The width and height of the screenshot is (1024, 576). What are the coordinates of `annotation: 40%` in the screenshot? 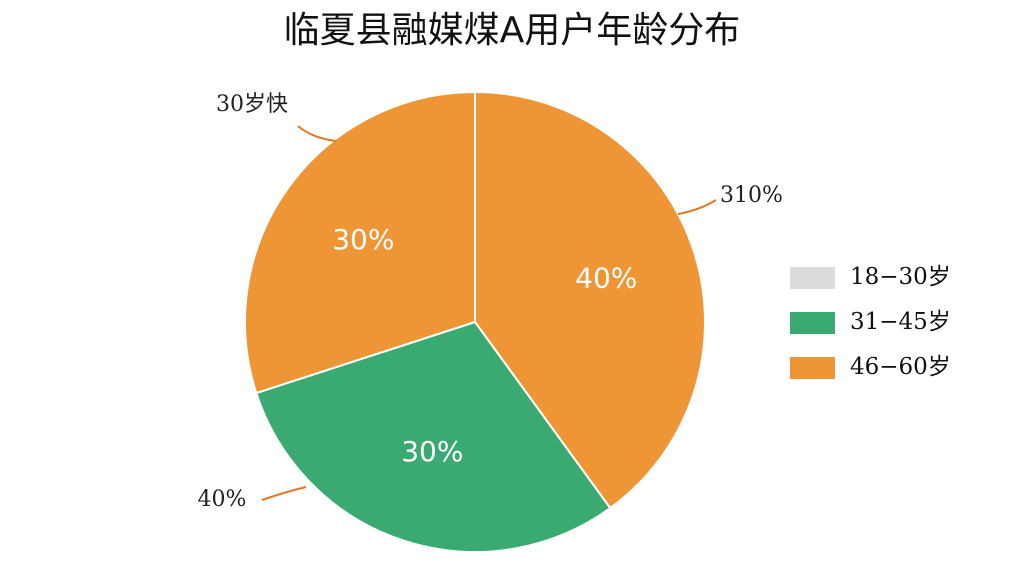 It's located at (222, 499).